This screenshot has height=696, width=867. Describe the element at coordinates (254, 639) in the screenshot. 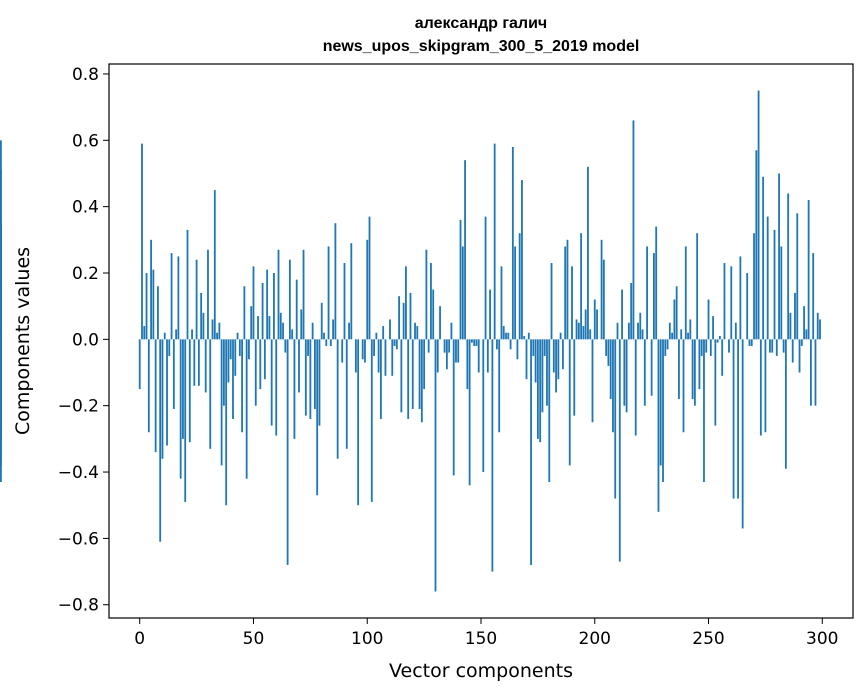

I see `x-tick-label: 50` at that location.